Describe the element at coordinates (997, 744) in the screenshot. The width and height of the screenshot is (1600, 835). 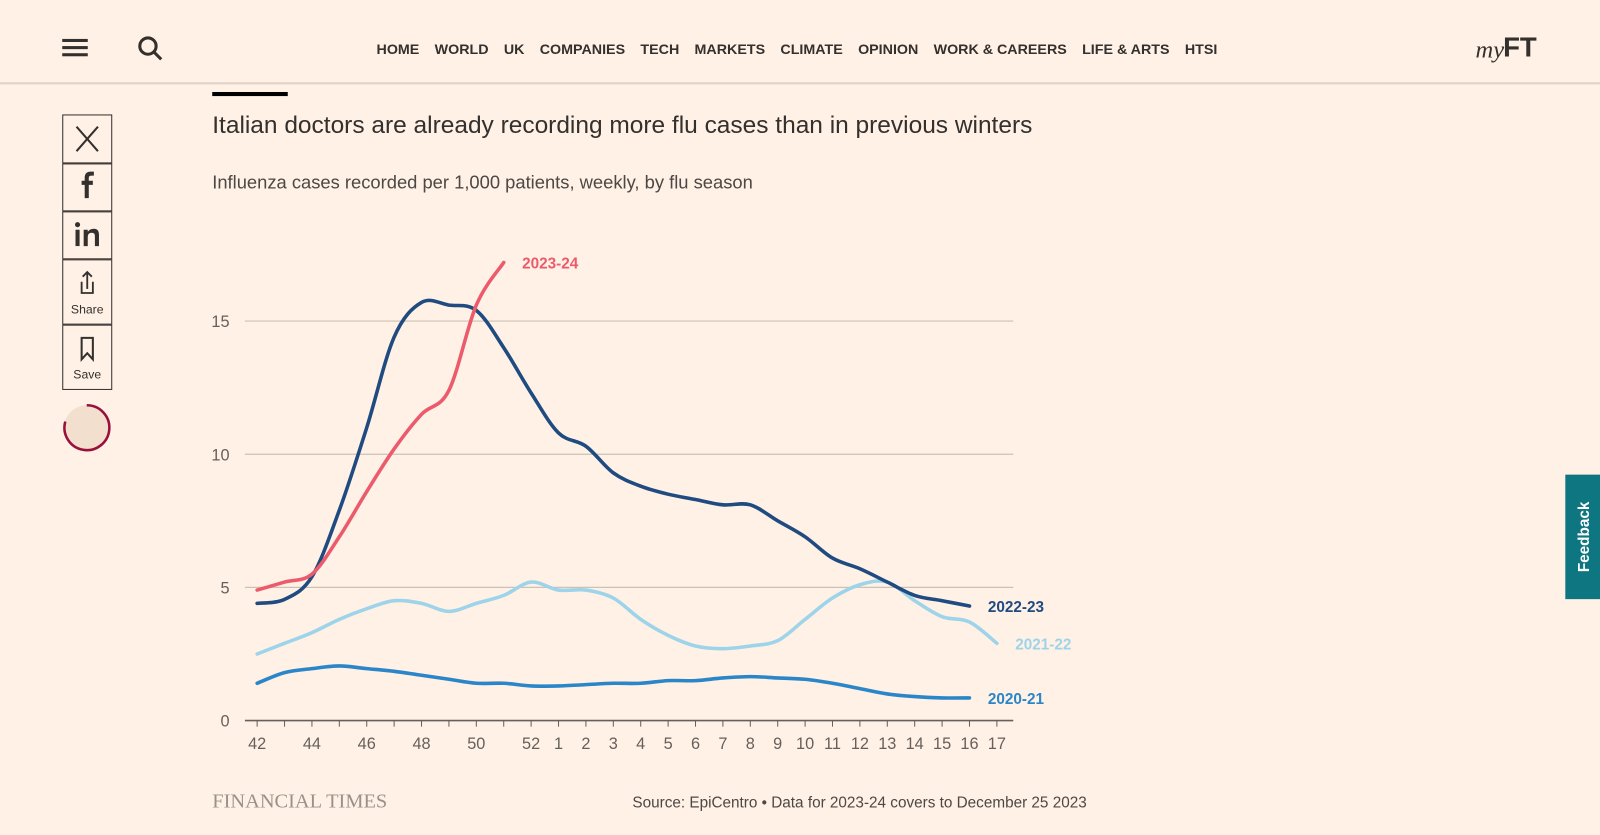
I see `x-tick-label: 17` at that location.